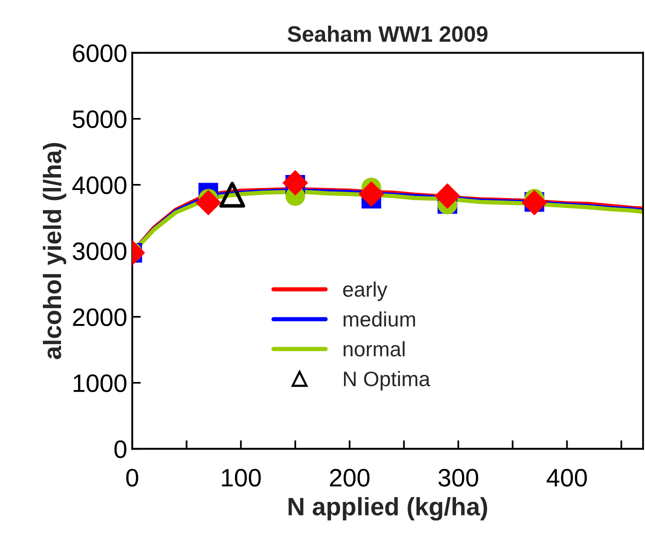 The image size is (645, 550). I want to click on y-tick-label: 0, so click(120, 449).